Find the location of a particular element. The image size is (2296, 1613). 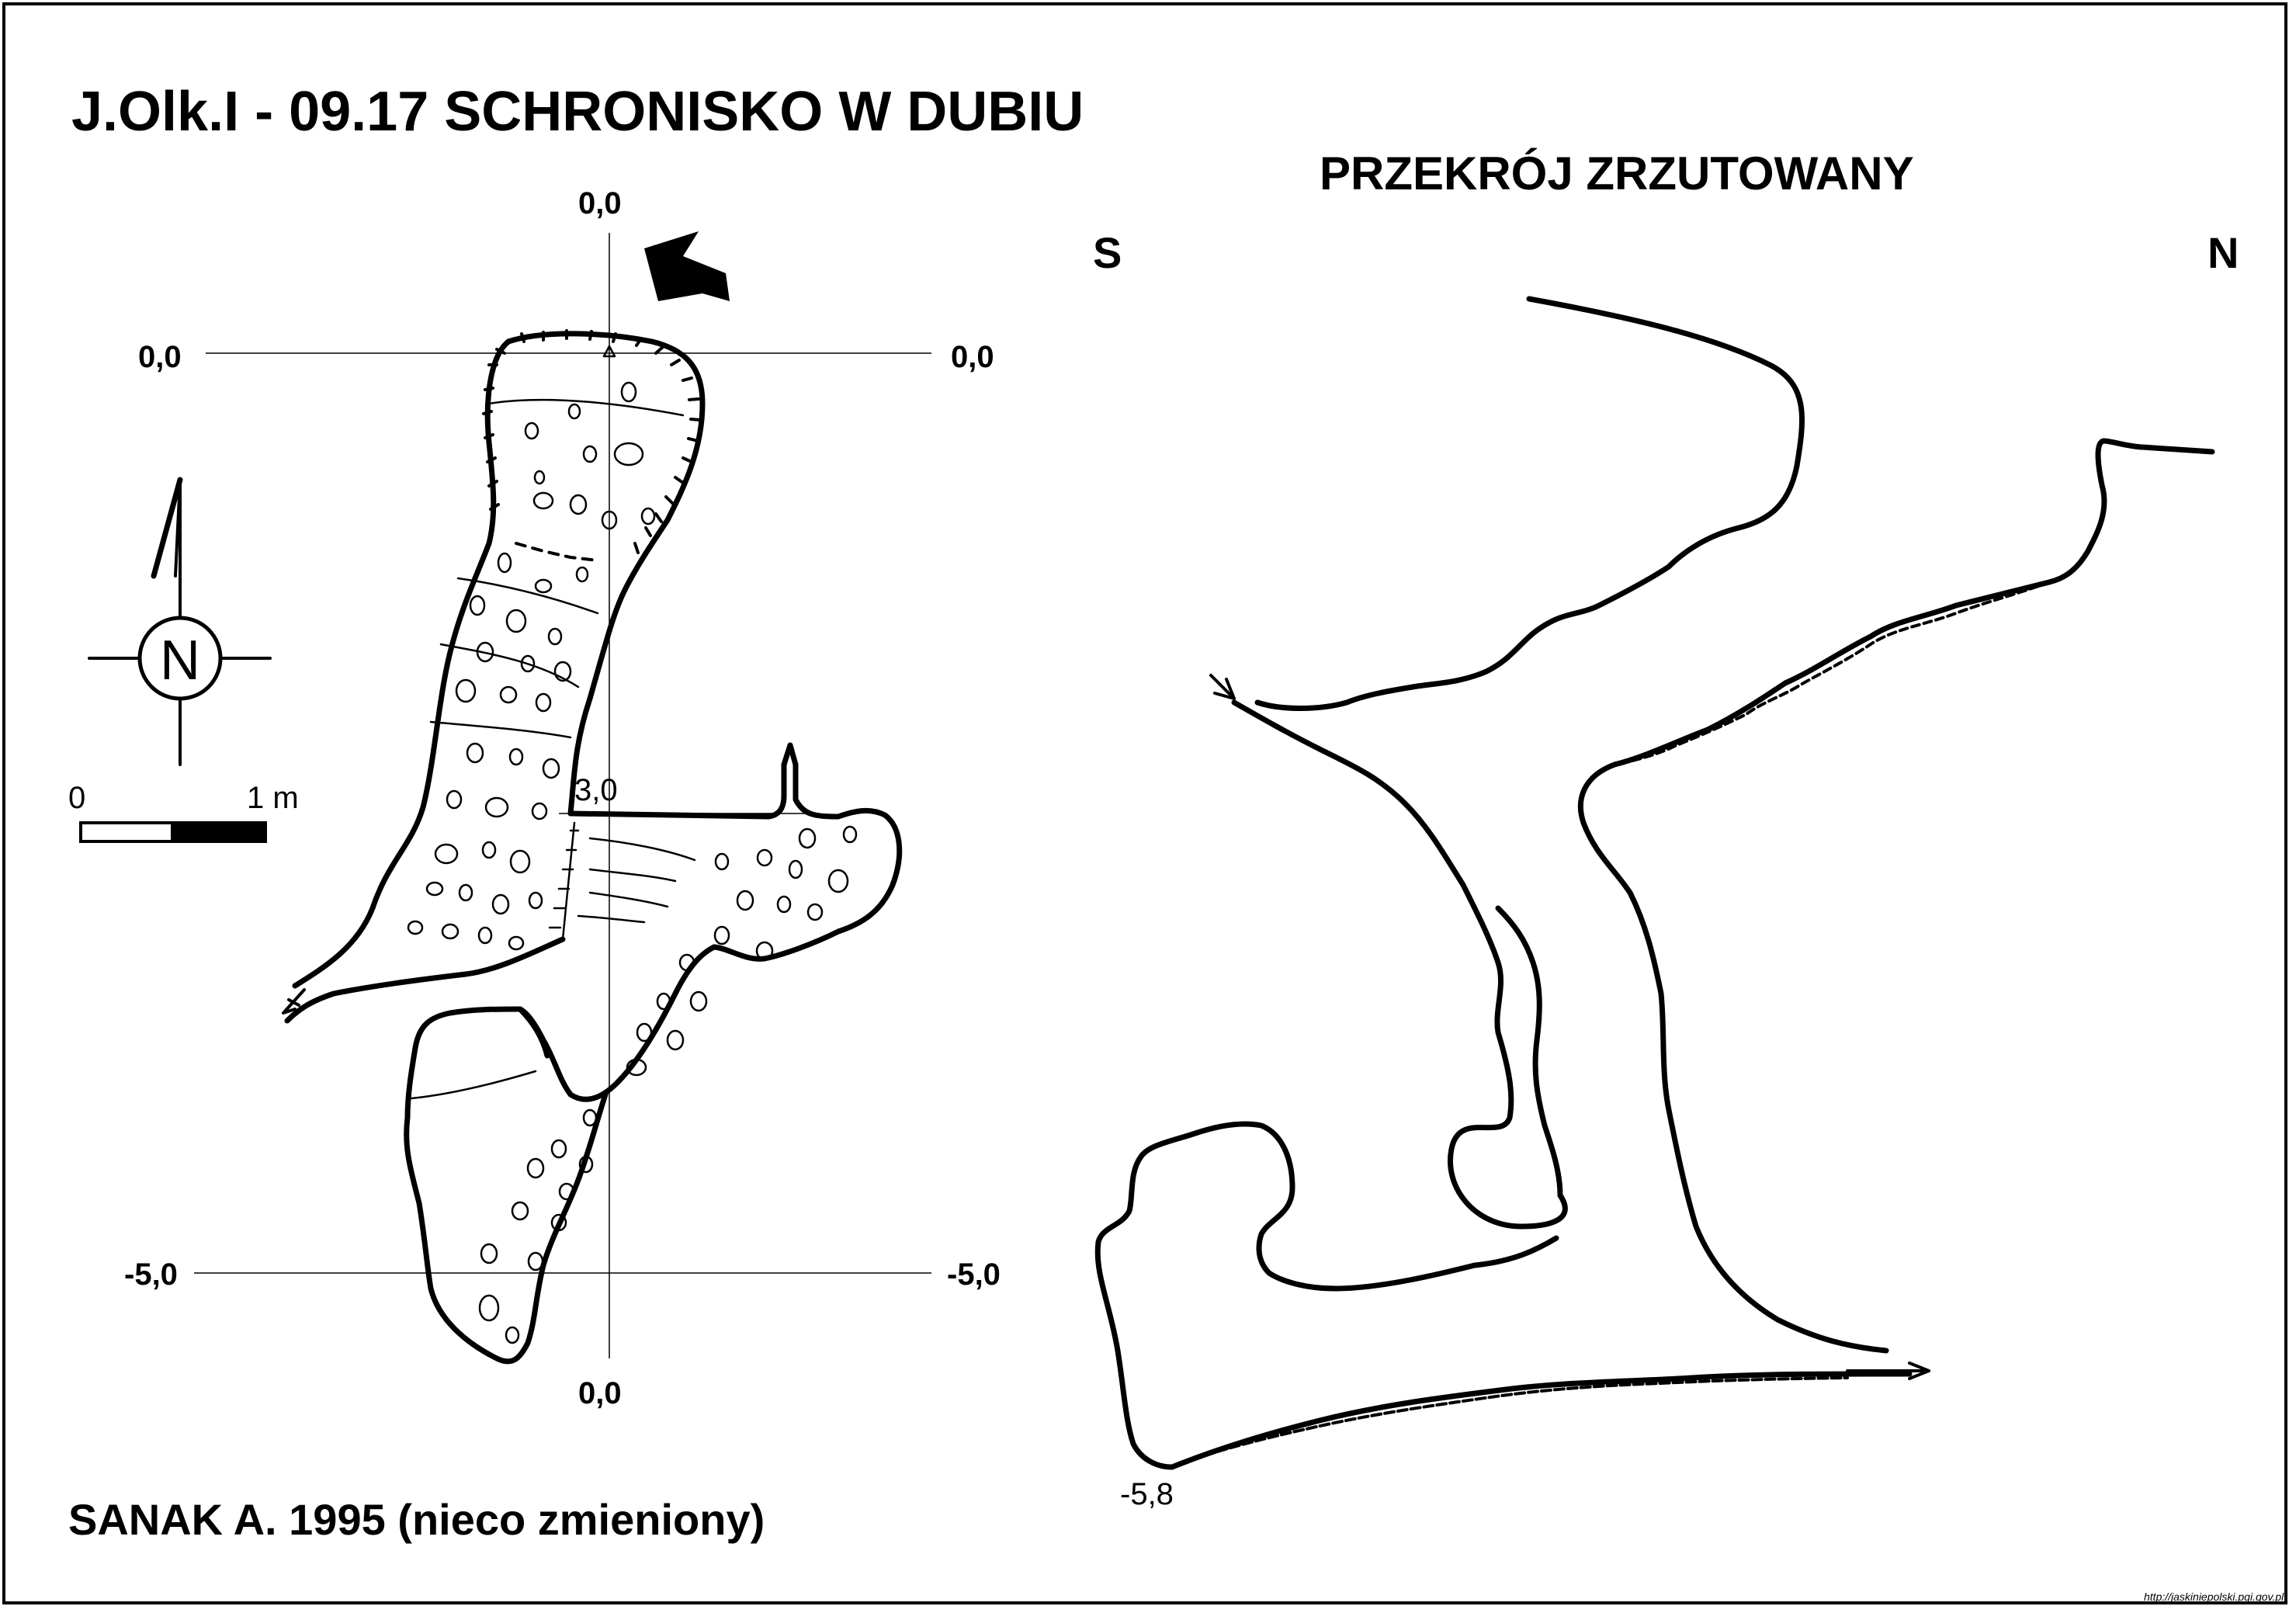

scale-start-label: 0 is located at coordinates (77, 798).